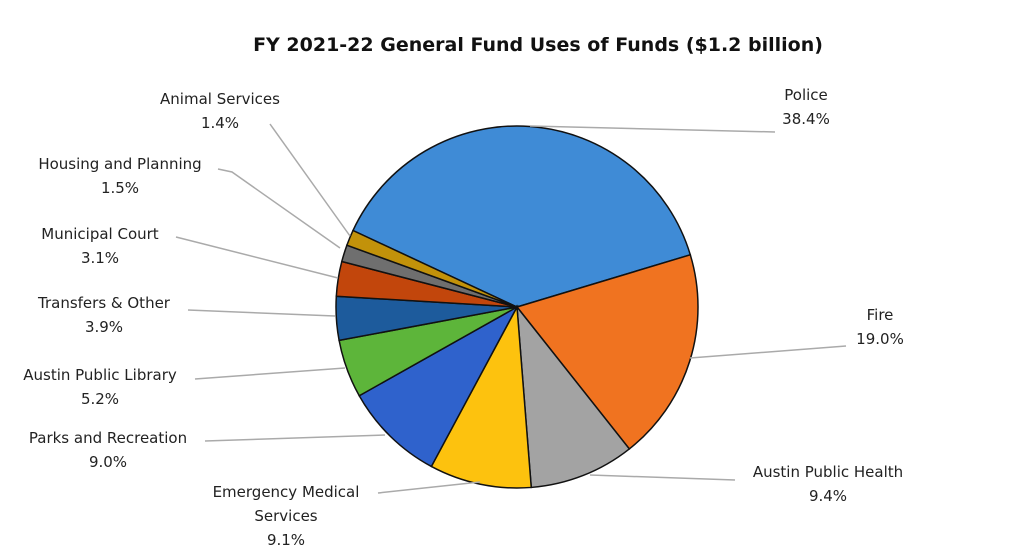  Describe the element at coordinates (120, 188) in the screenshot. I see `data-label-value: 1.5%` at that location.